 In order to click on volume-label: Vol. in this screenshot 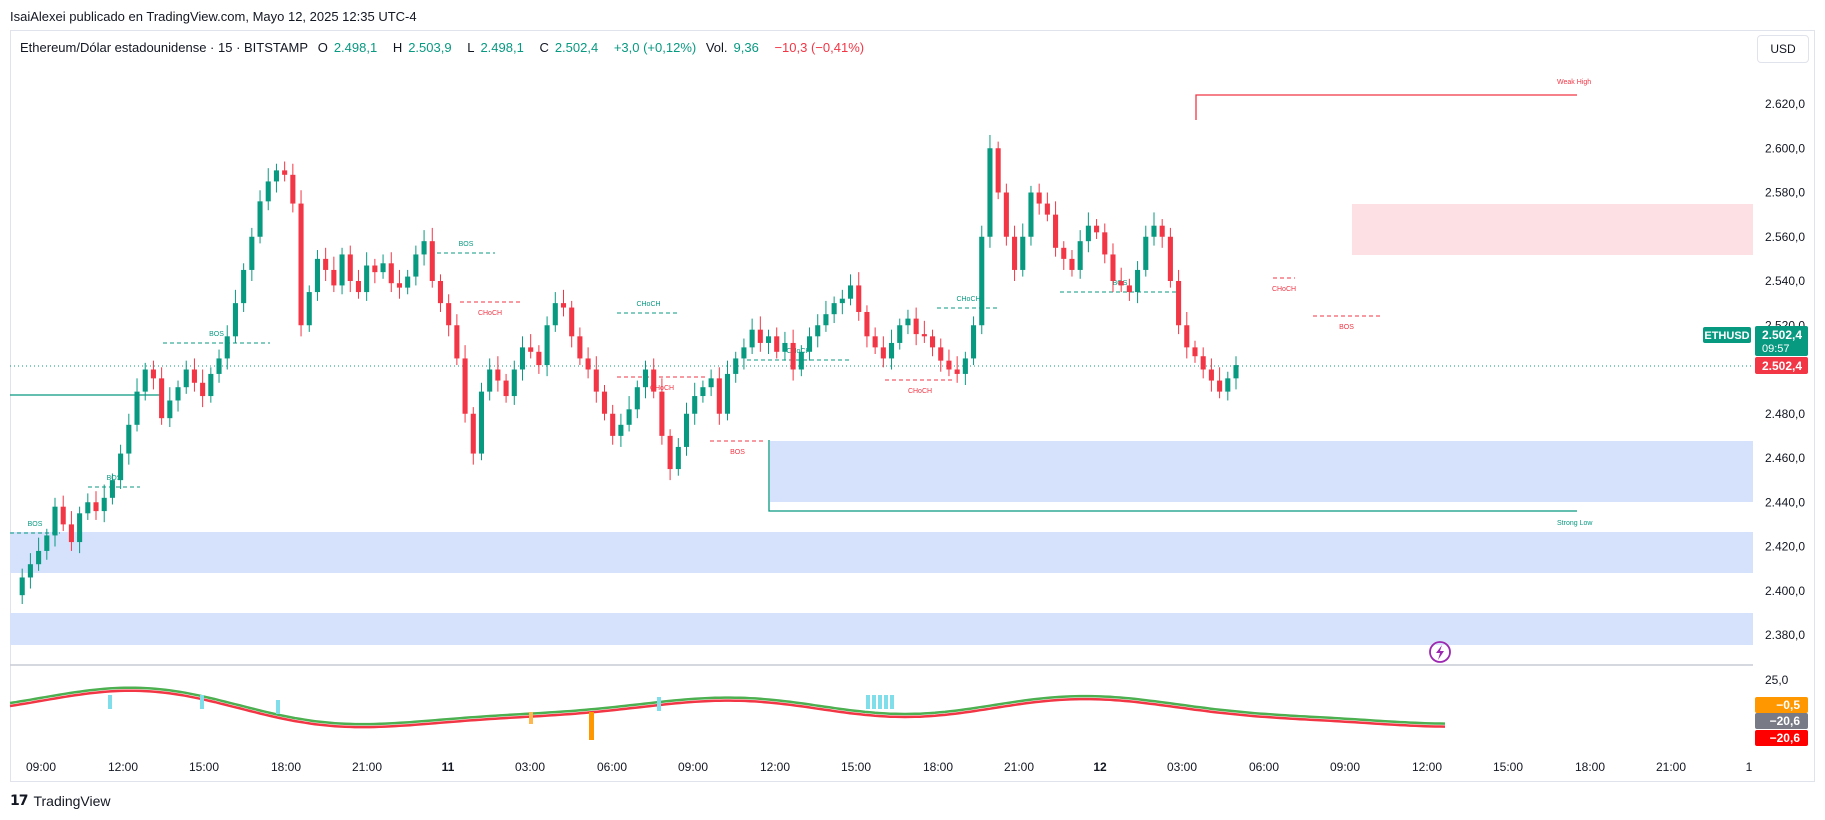, I will do `click(716, 47)`.